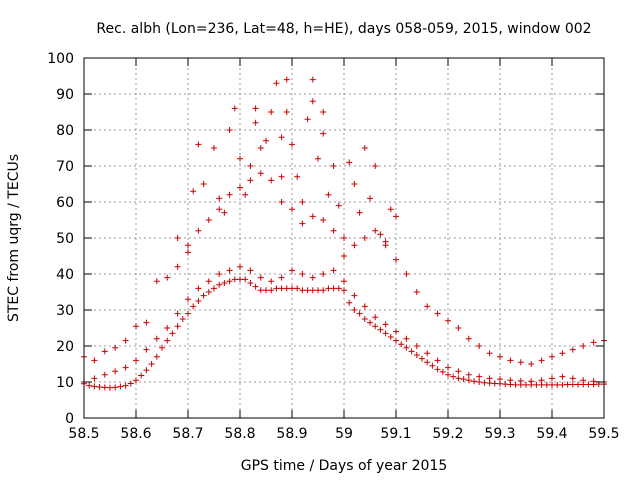 The height and width of the screenshot is (480, 640). Describe the element at coordinates (395, 434) in the screenshot. I see `x-tick-label: 59.1` at that location.